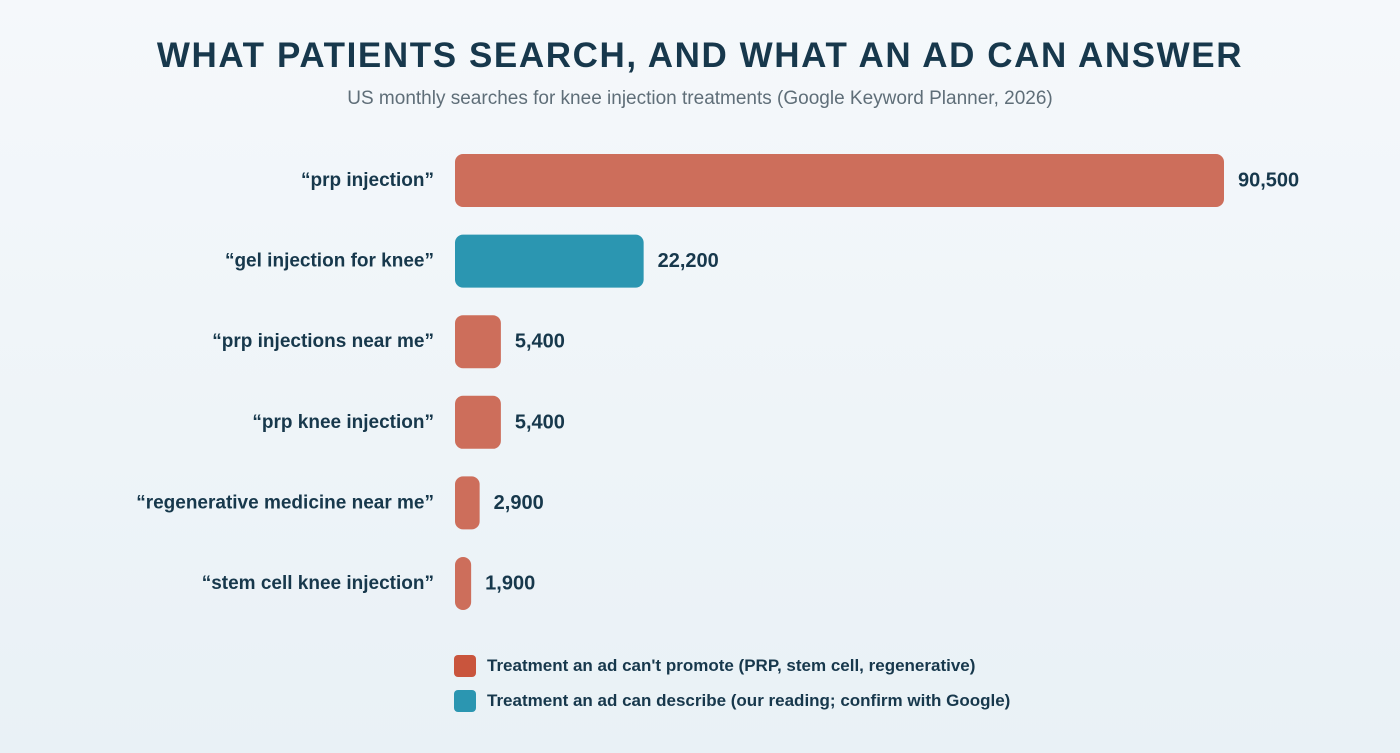  Describe the element at coordinates (1268, 181) in the screenshot. I see `value-label: 90,500` at that location.